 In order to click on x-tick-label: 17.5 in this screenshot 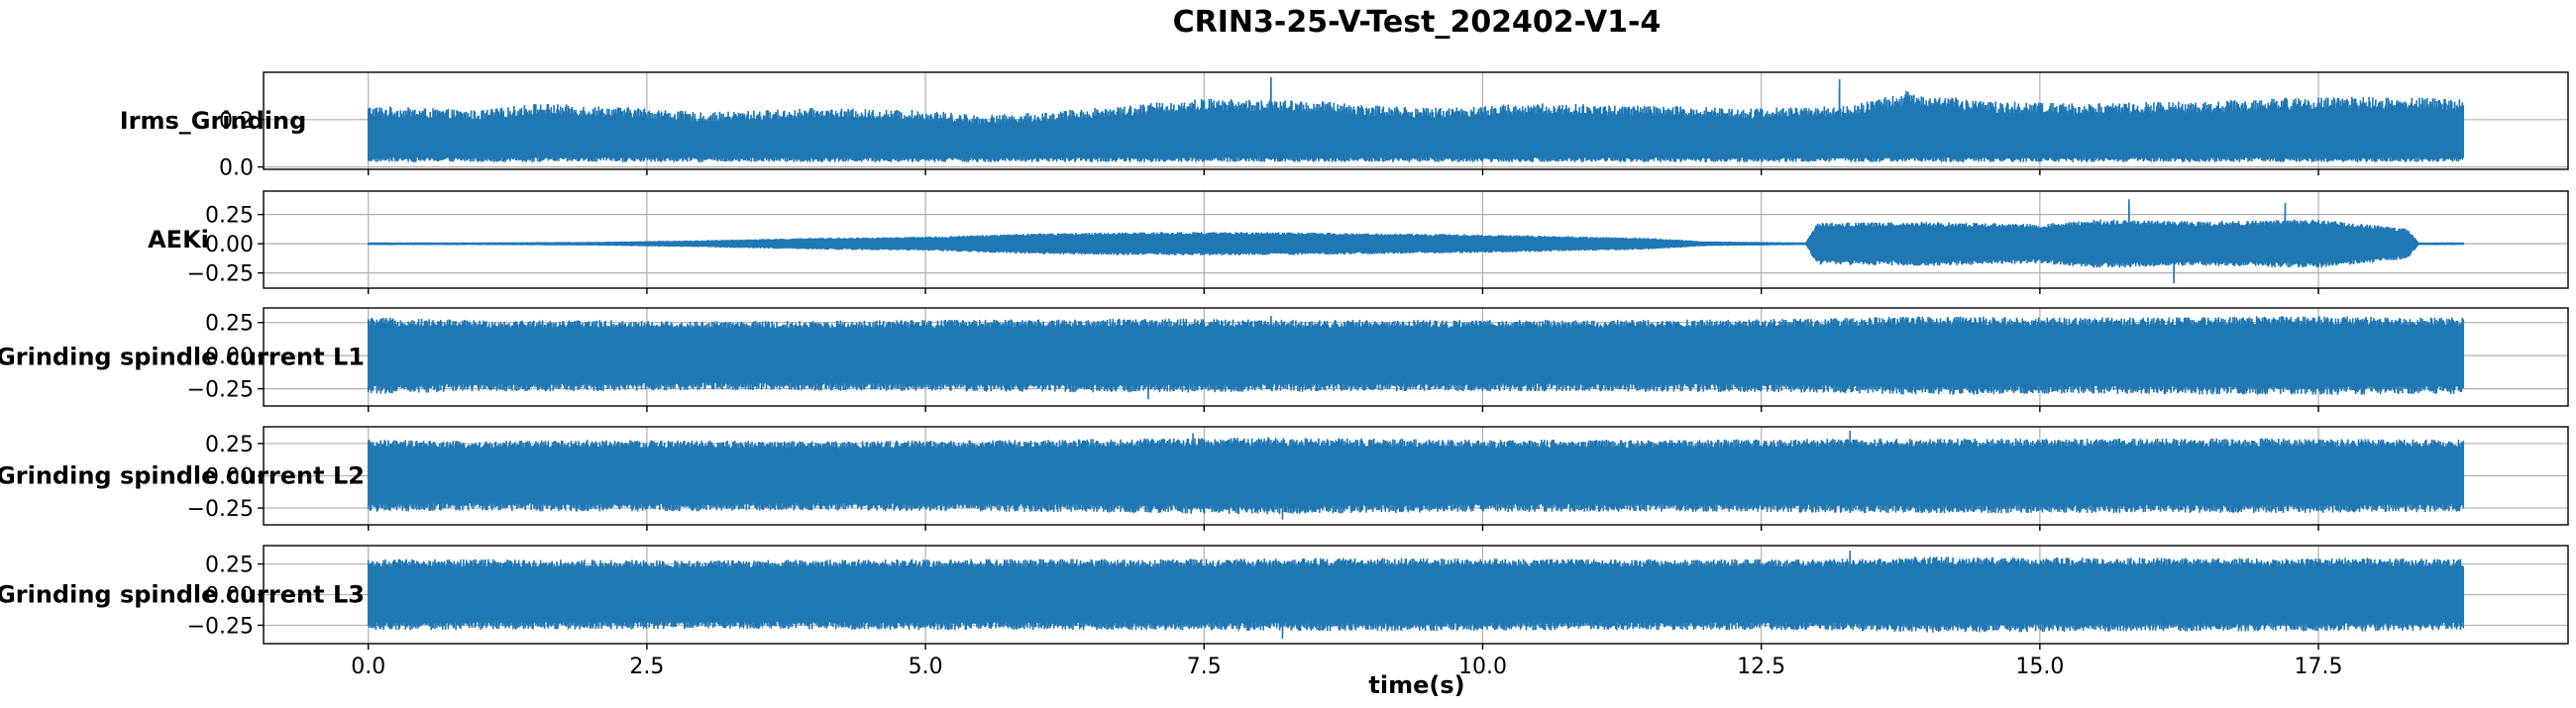, I will do `click(2319, 667)`.